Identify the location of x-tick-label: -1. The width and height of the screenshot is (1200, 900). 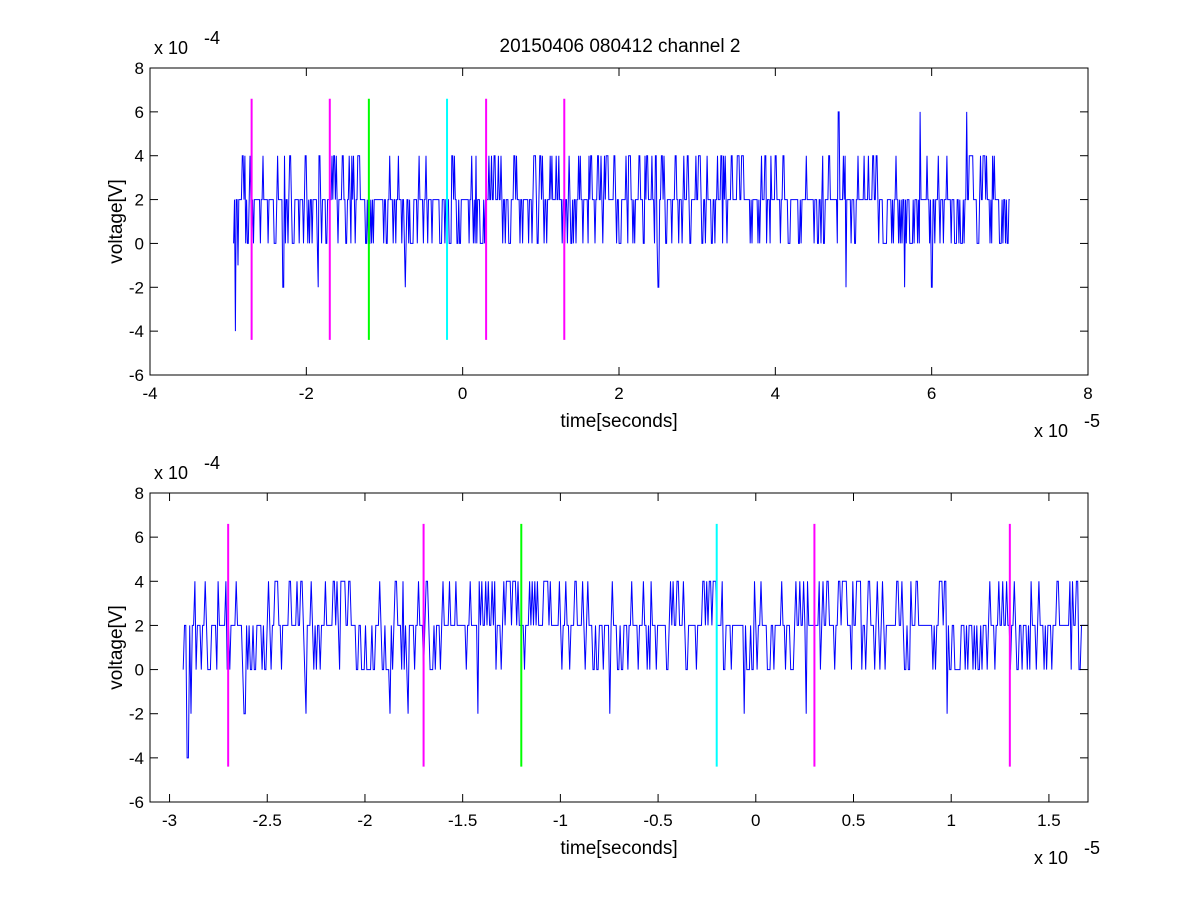
(560, 820).